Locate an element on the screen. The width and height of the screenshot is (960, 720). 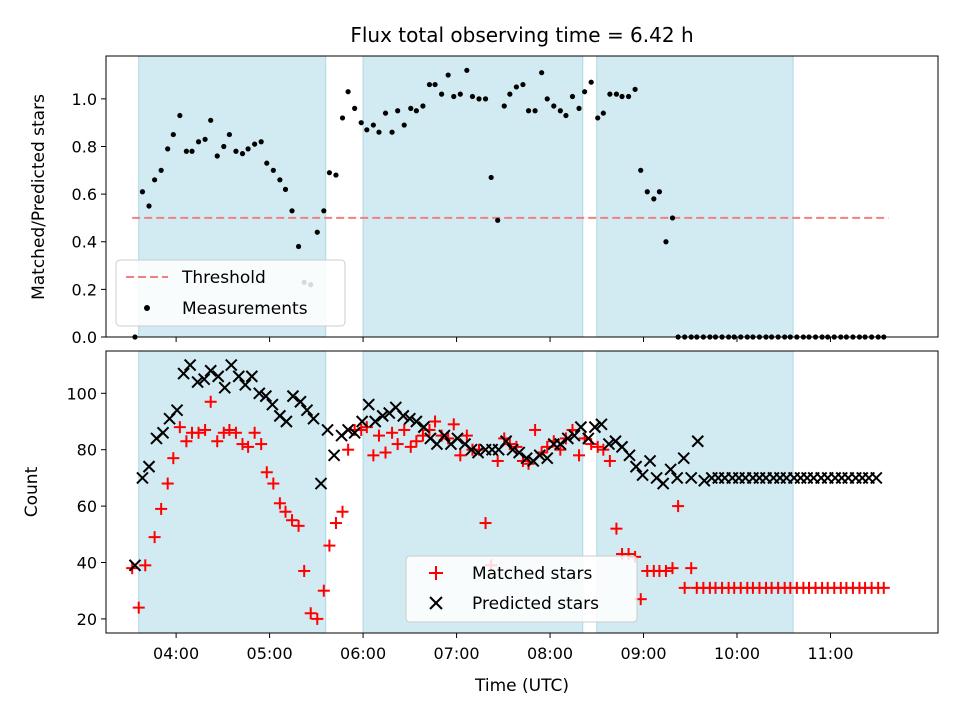
y-tick-label: 0.8 is located at coordinates (84, 146).